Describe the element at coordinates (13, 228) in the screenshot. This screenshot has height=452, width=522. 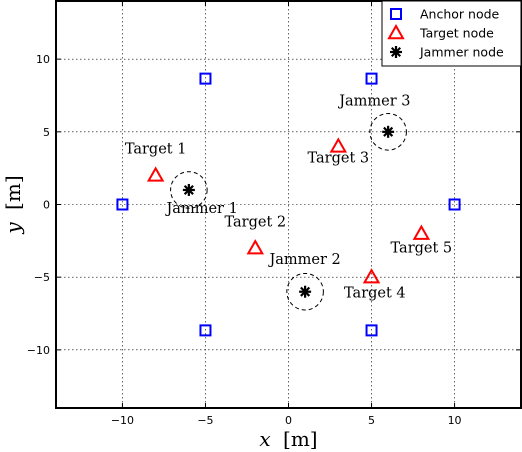
I see `y-axis-variable: y` at that location.